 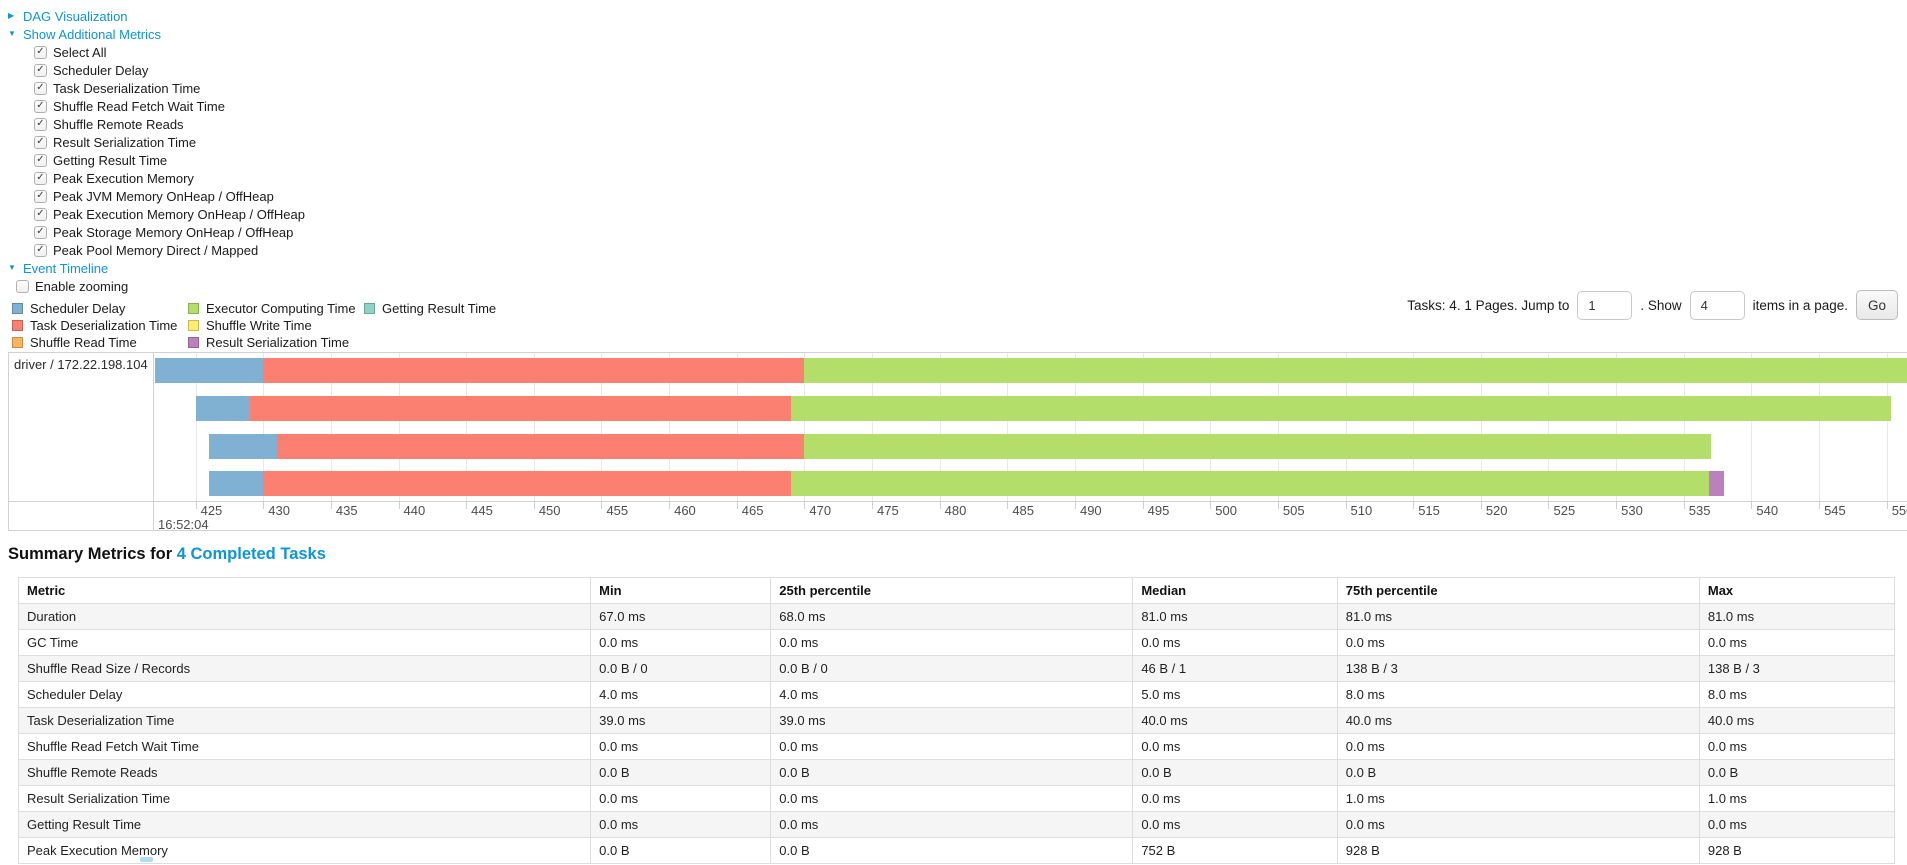 What do you see at coordinates (957, 16) in the screenshot?
I see `dag-visualization-toggle: ▶ DAG Visualization` at bounding box center [957, 16].